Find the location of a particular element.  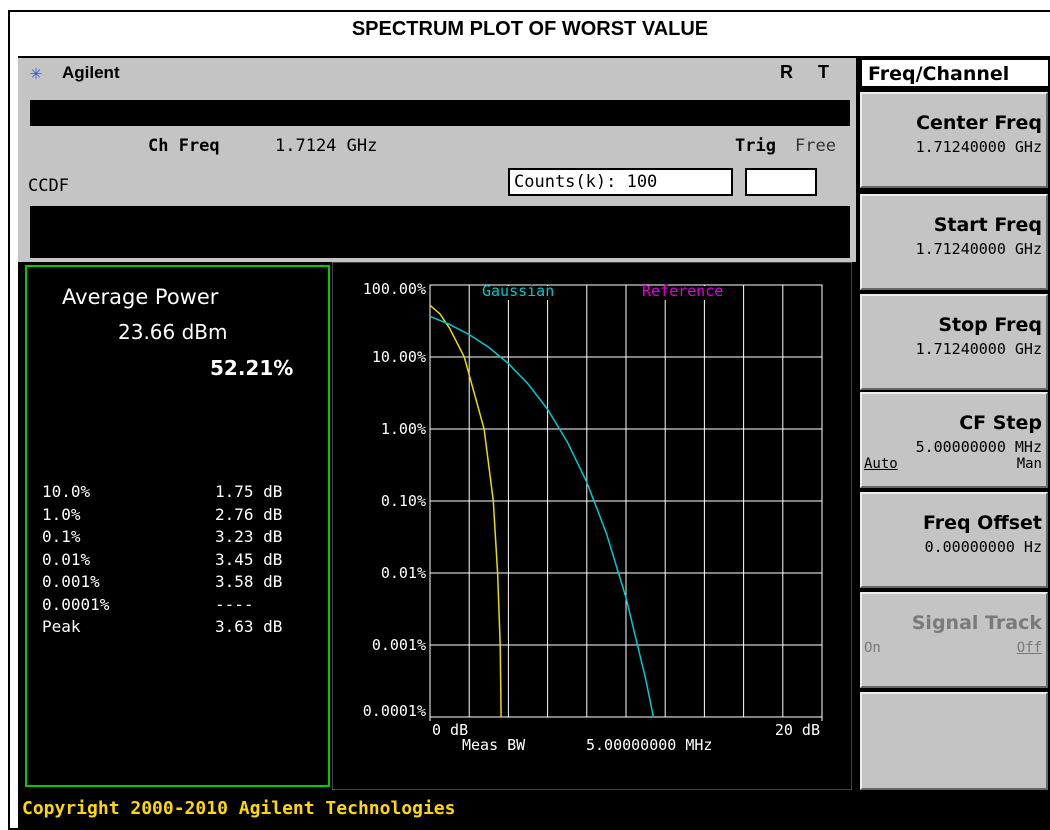

softkey is located at coordinates (954, 741).